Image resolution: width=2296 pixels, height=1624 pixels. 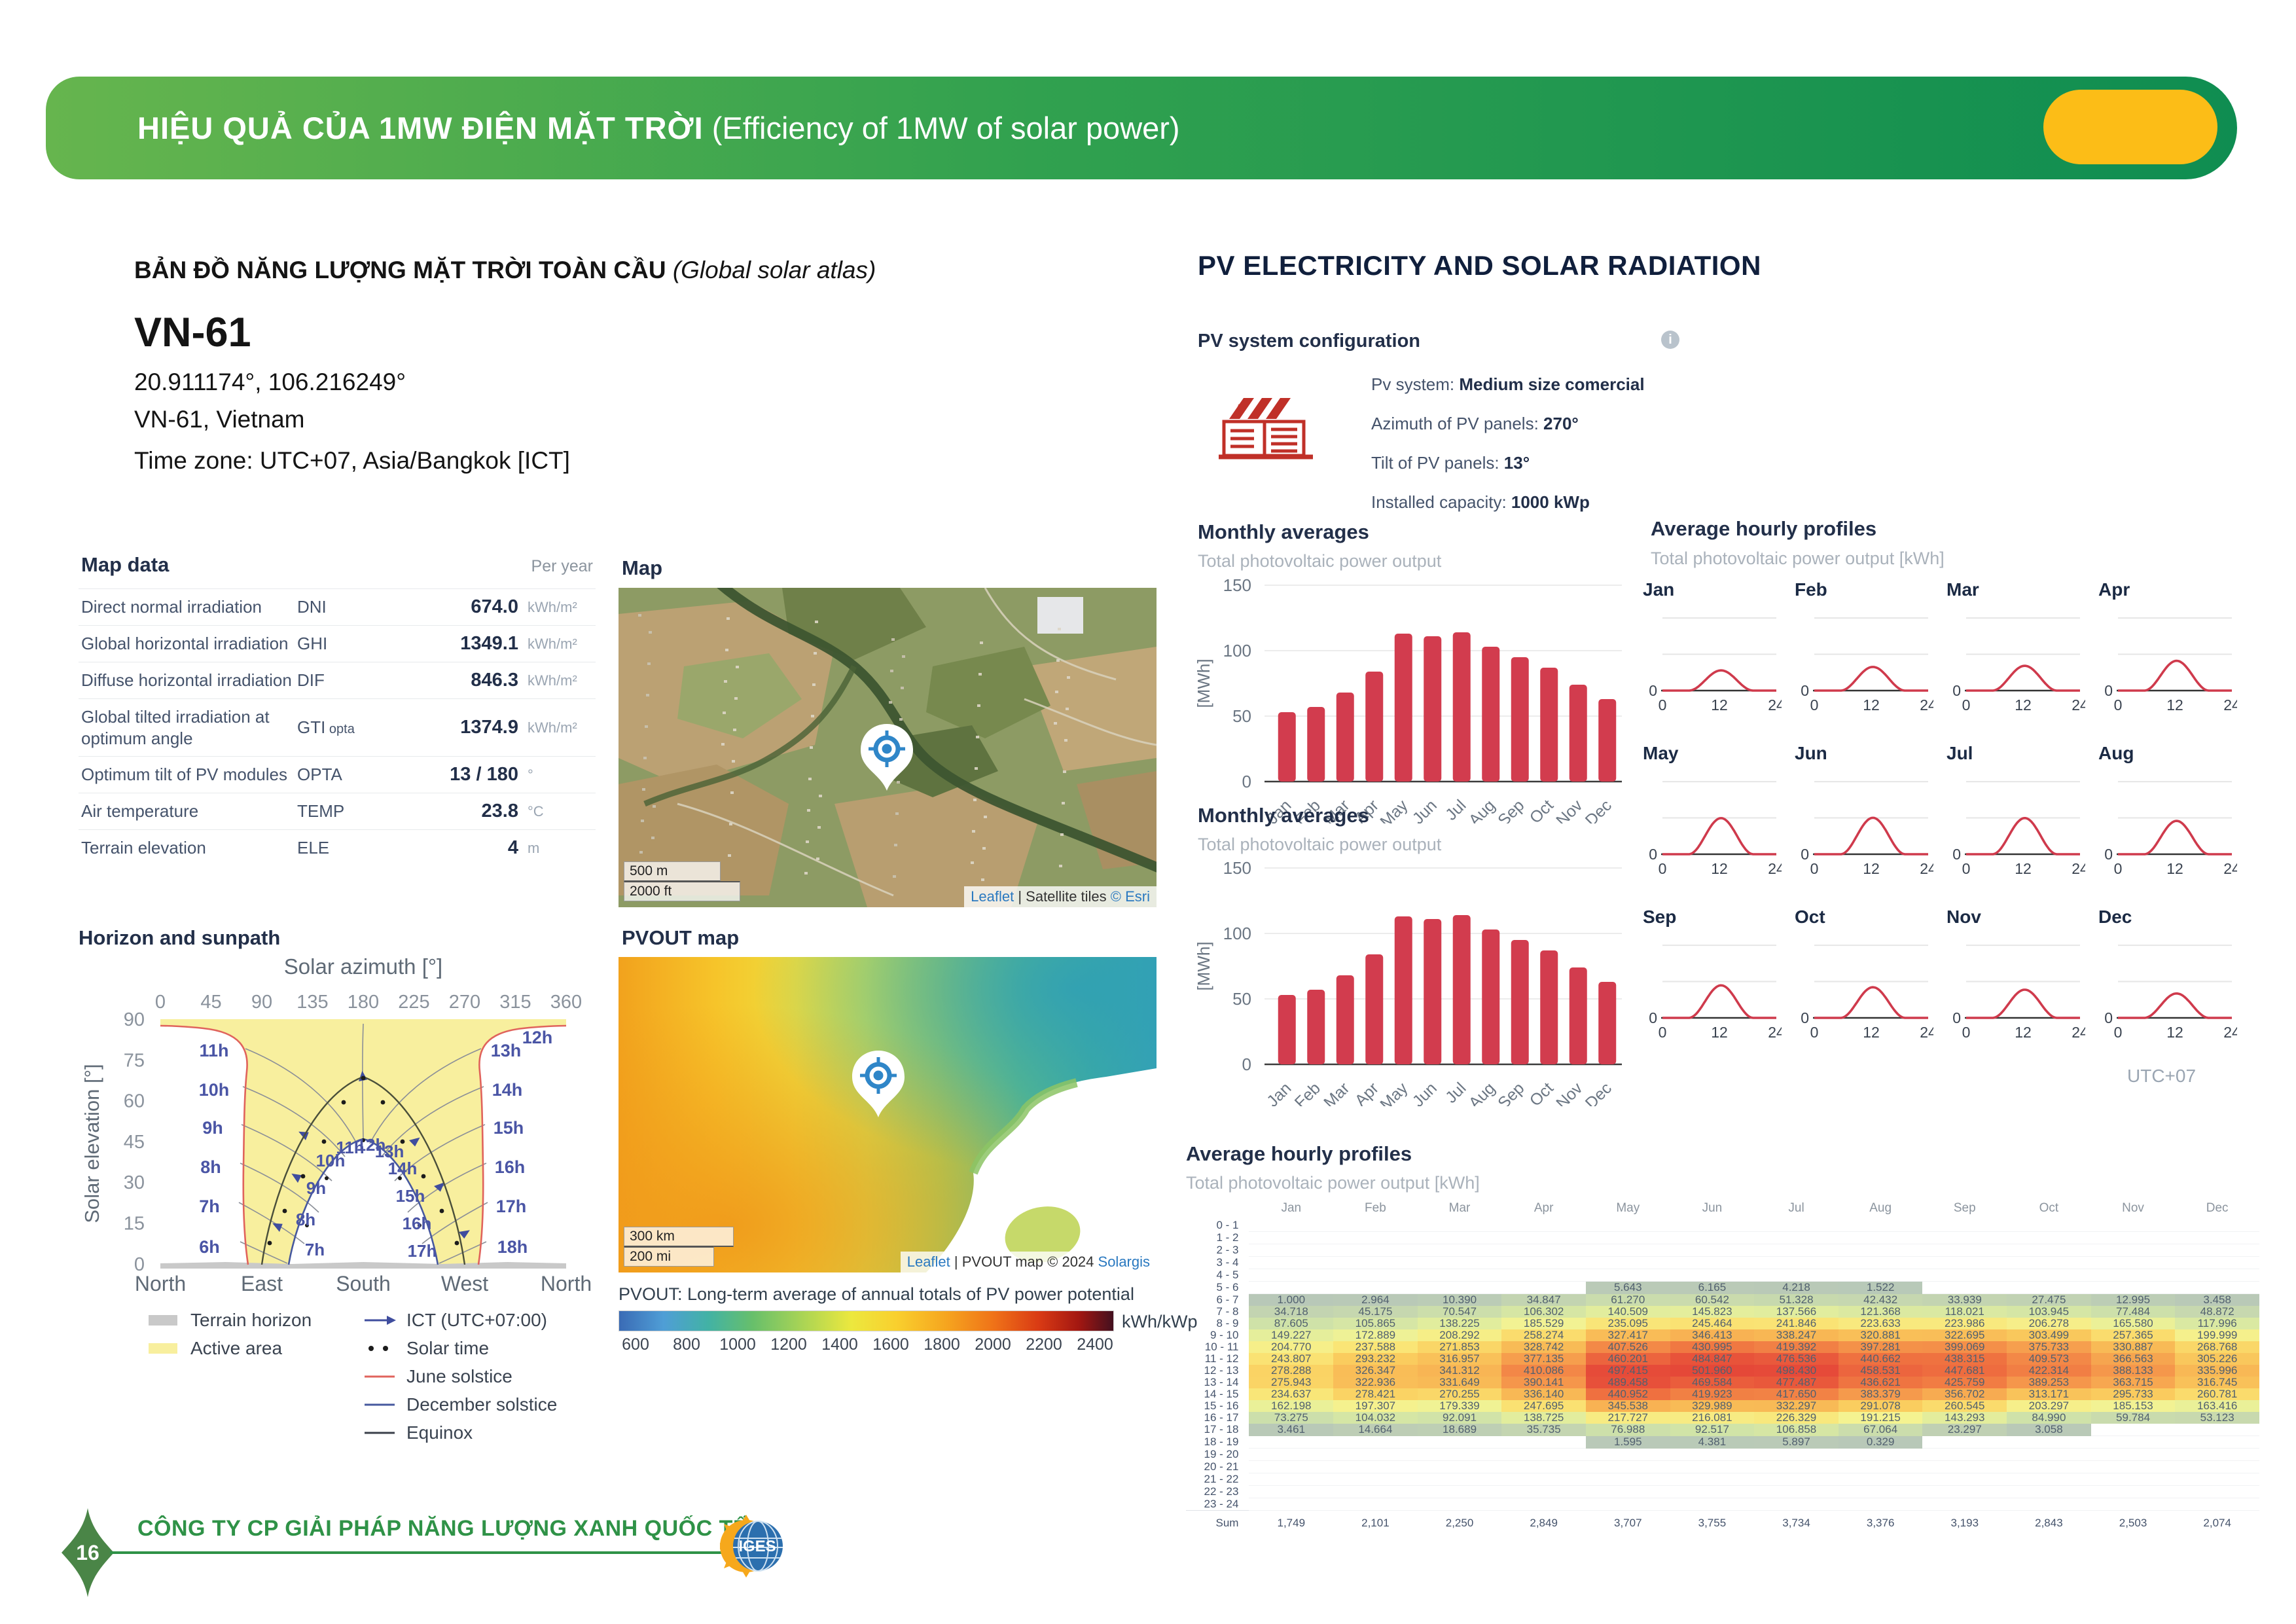 I want to click on village-specks, so click(x=854, y=747).